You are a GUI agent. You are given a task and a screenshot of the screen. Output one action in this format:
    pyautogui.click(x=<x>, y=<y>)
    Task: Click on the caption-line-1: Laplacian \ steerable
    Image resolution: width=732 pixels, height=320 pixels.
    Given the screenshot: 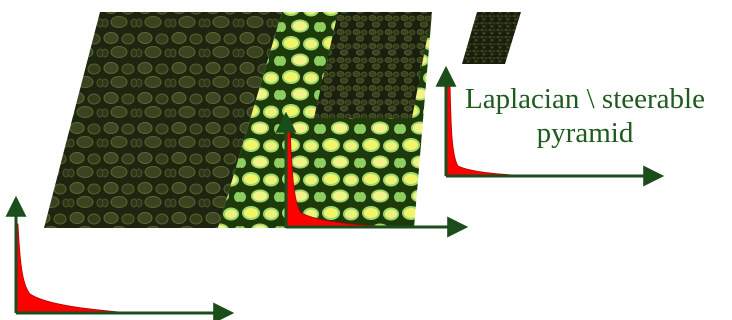 What is the action you would take?
    pyautogui.click(x=585, y=99)
    